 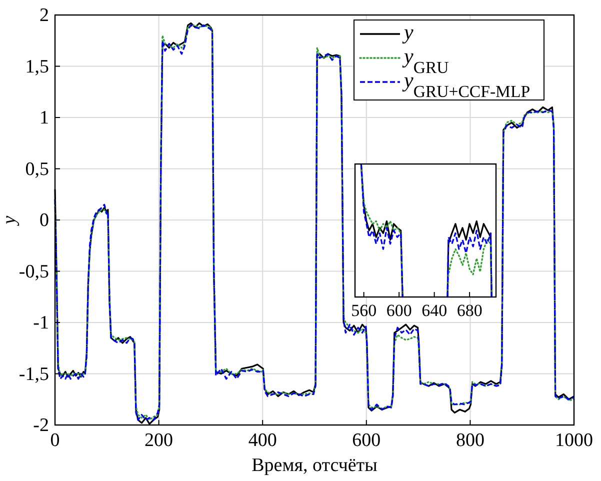 I want to click on x-tick-label: 400, so click(x=262, y=440).